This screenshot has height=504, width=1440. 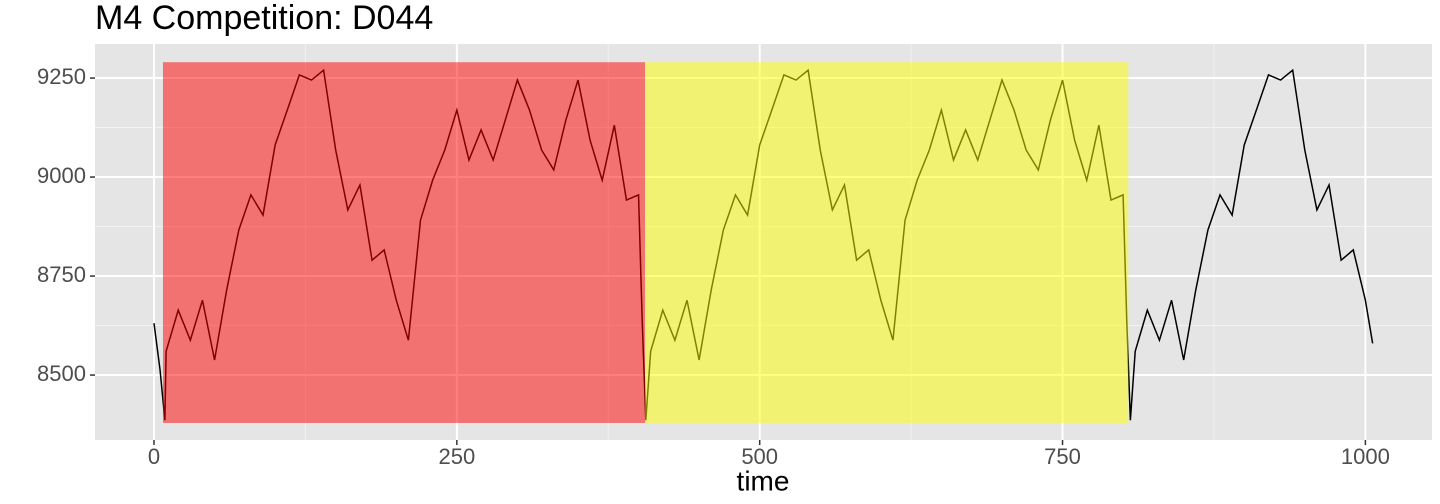 What do you see at coordinates (1062, 456) in the screenshot?
I see `x-tick-label: 750` at bounding box center [1062, 456].